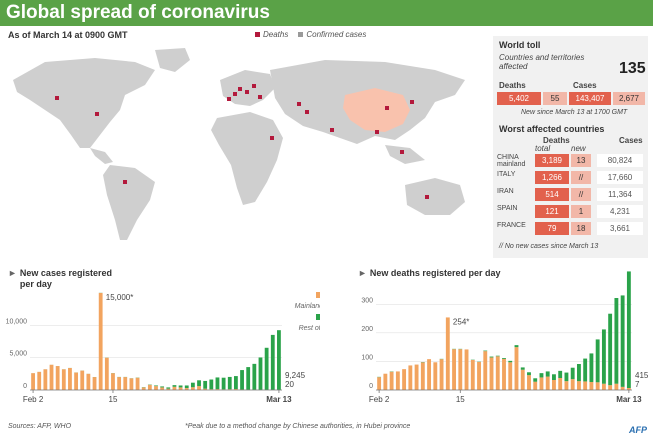 The width and height of the screenshot is (653, 439). What do you see at coordinates (581, 228) in the screenshot?
I see `worst-new: 18` at bounding box center [581, 228].